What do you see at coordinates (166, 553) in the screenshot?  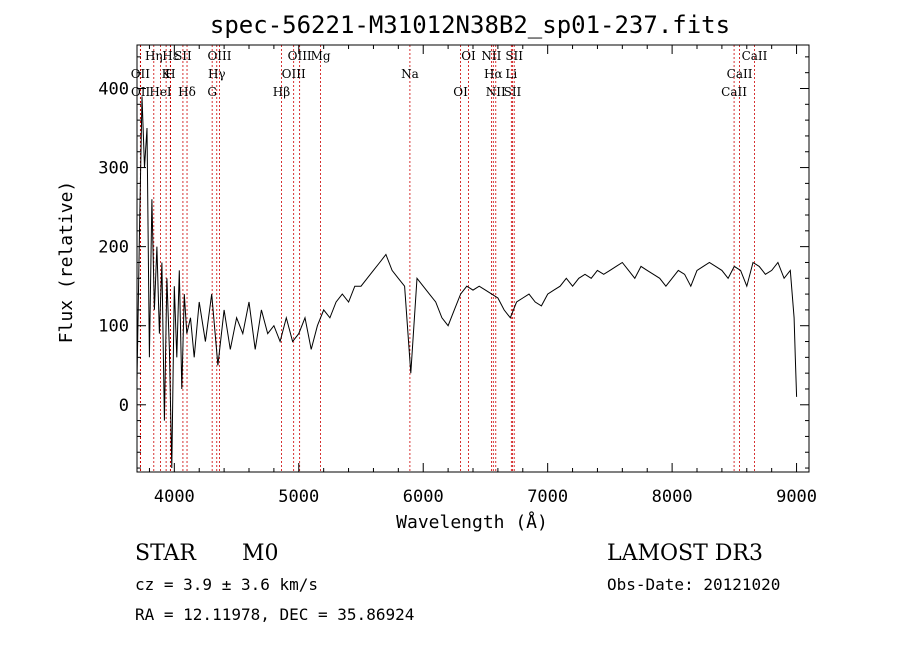 I see `object-type: STAR` at bounding box center [166, 553].